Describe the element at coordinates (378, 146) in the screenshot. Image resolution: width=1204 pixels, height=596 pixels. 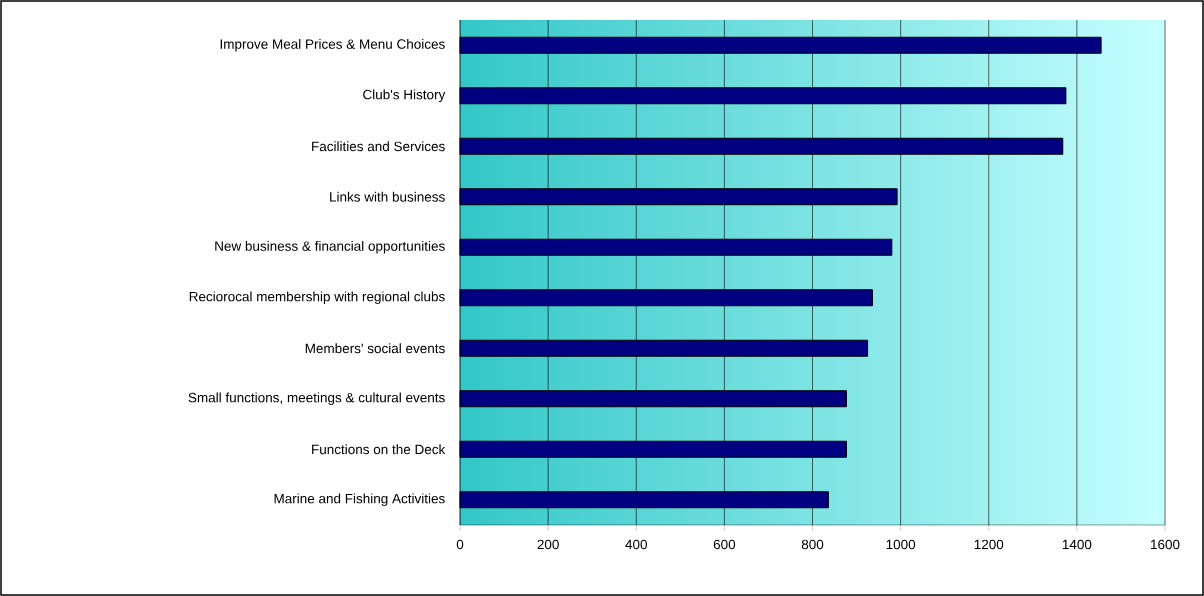
I see `y-tick-label: Facilities and Services` at that location.